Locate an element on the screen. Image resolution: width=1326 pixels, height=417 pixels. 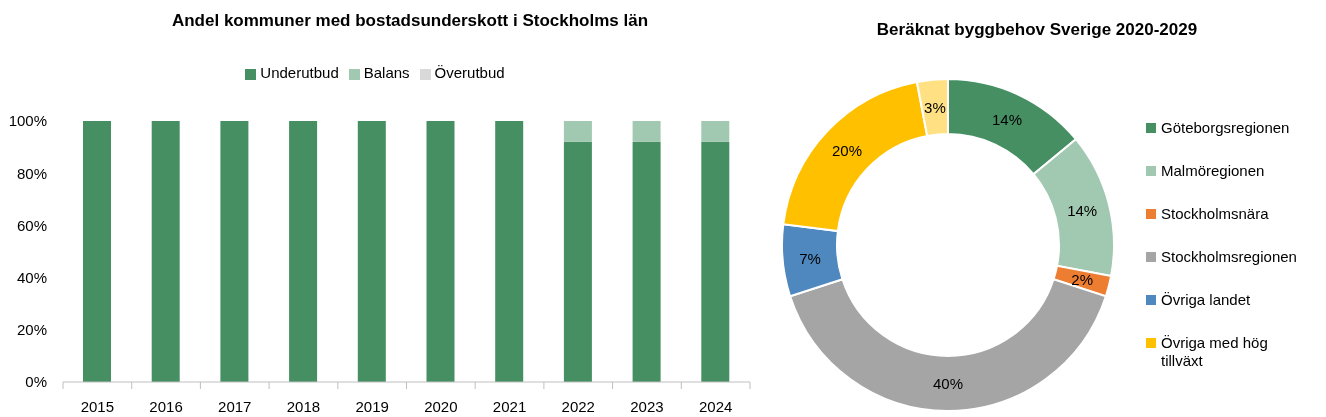
data-label: 20% is located at coordinates (847, 150).